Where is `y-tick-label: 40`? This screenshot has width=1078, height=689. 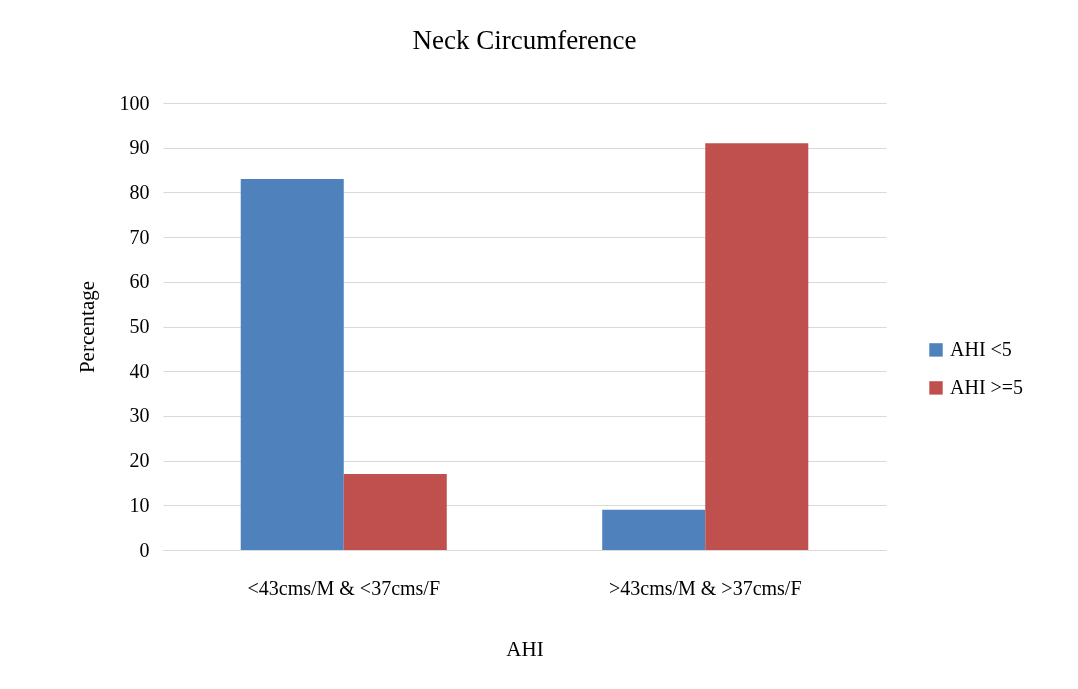
y-tick-label: 40 is located at coordinates (139, 370).